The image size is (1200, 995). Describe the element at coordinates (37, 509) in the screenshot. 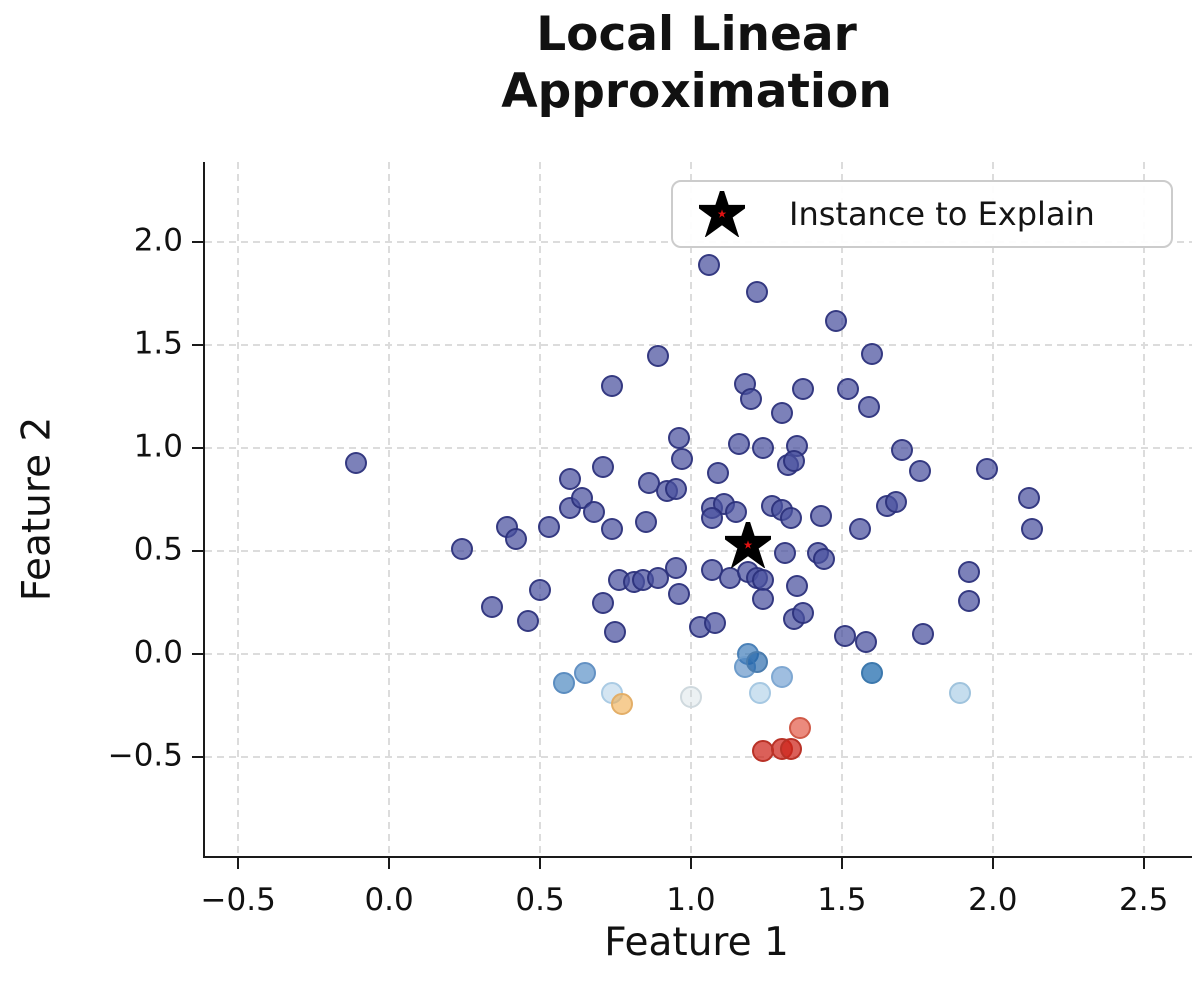

I see `y-axis-label: Feature 2` at that location.